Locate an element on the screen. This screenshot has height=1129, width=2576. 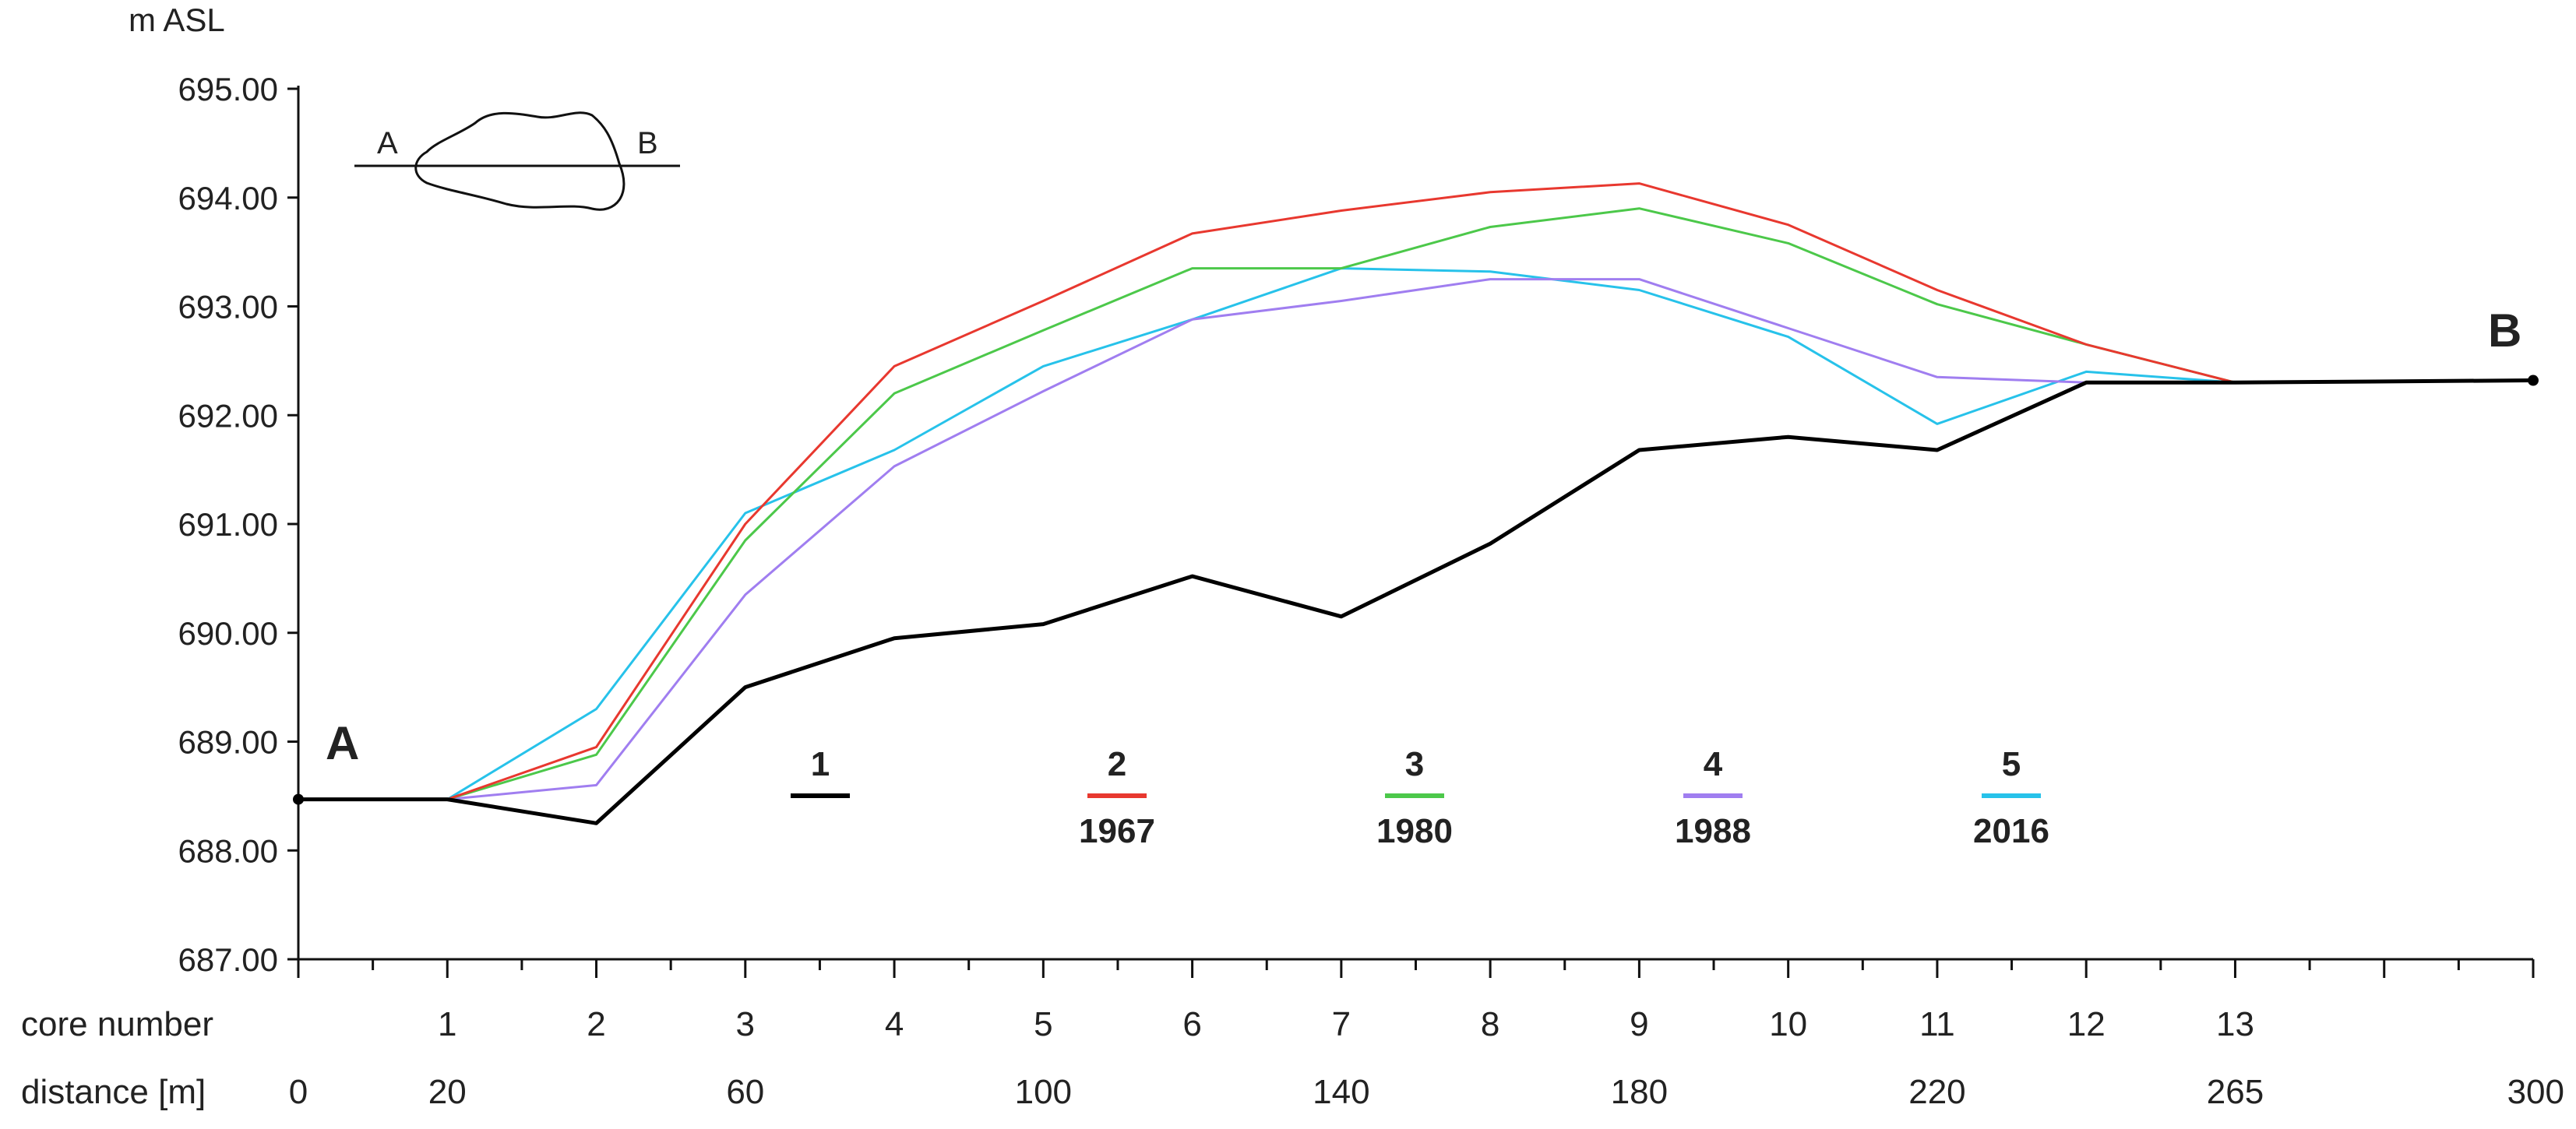
core-number-label: 7 is located at coordinates (1341, 1024).